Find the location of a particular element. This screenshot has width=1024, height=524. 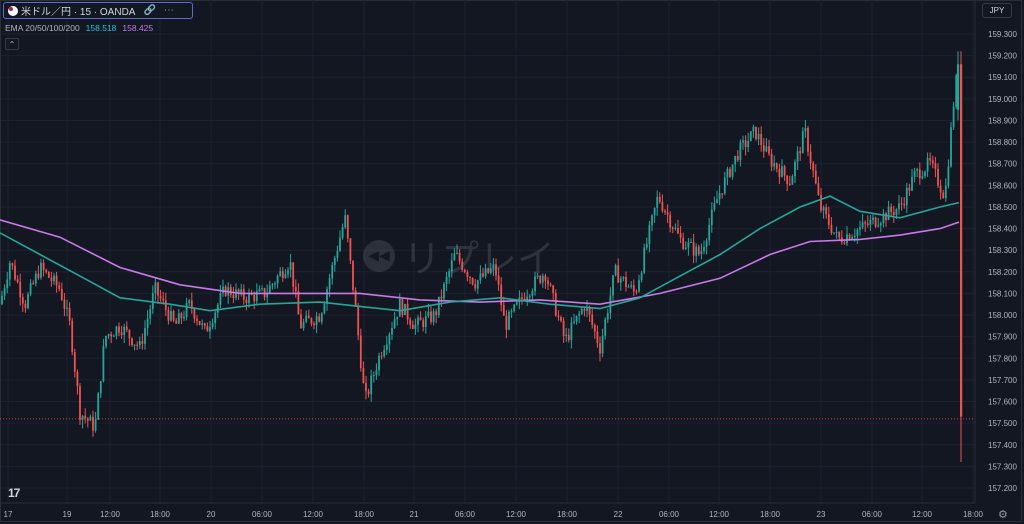

time-tick-label: 23 is located at coordinates (821, 514).